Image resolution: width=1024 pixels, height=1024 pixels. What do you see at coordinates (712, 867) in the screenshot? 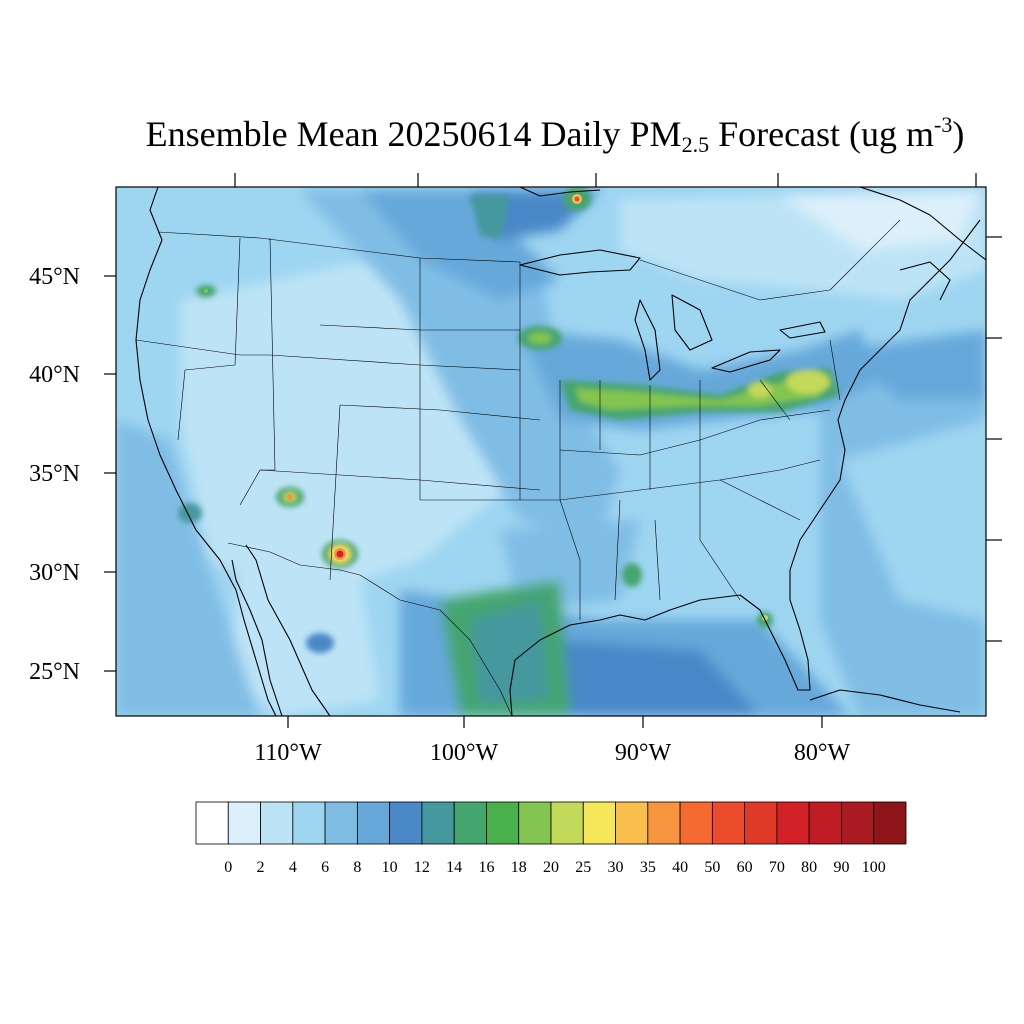
I see `colorbar-label: 50` at bounding box center [712, 867].